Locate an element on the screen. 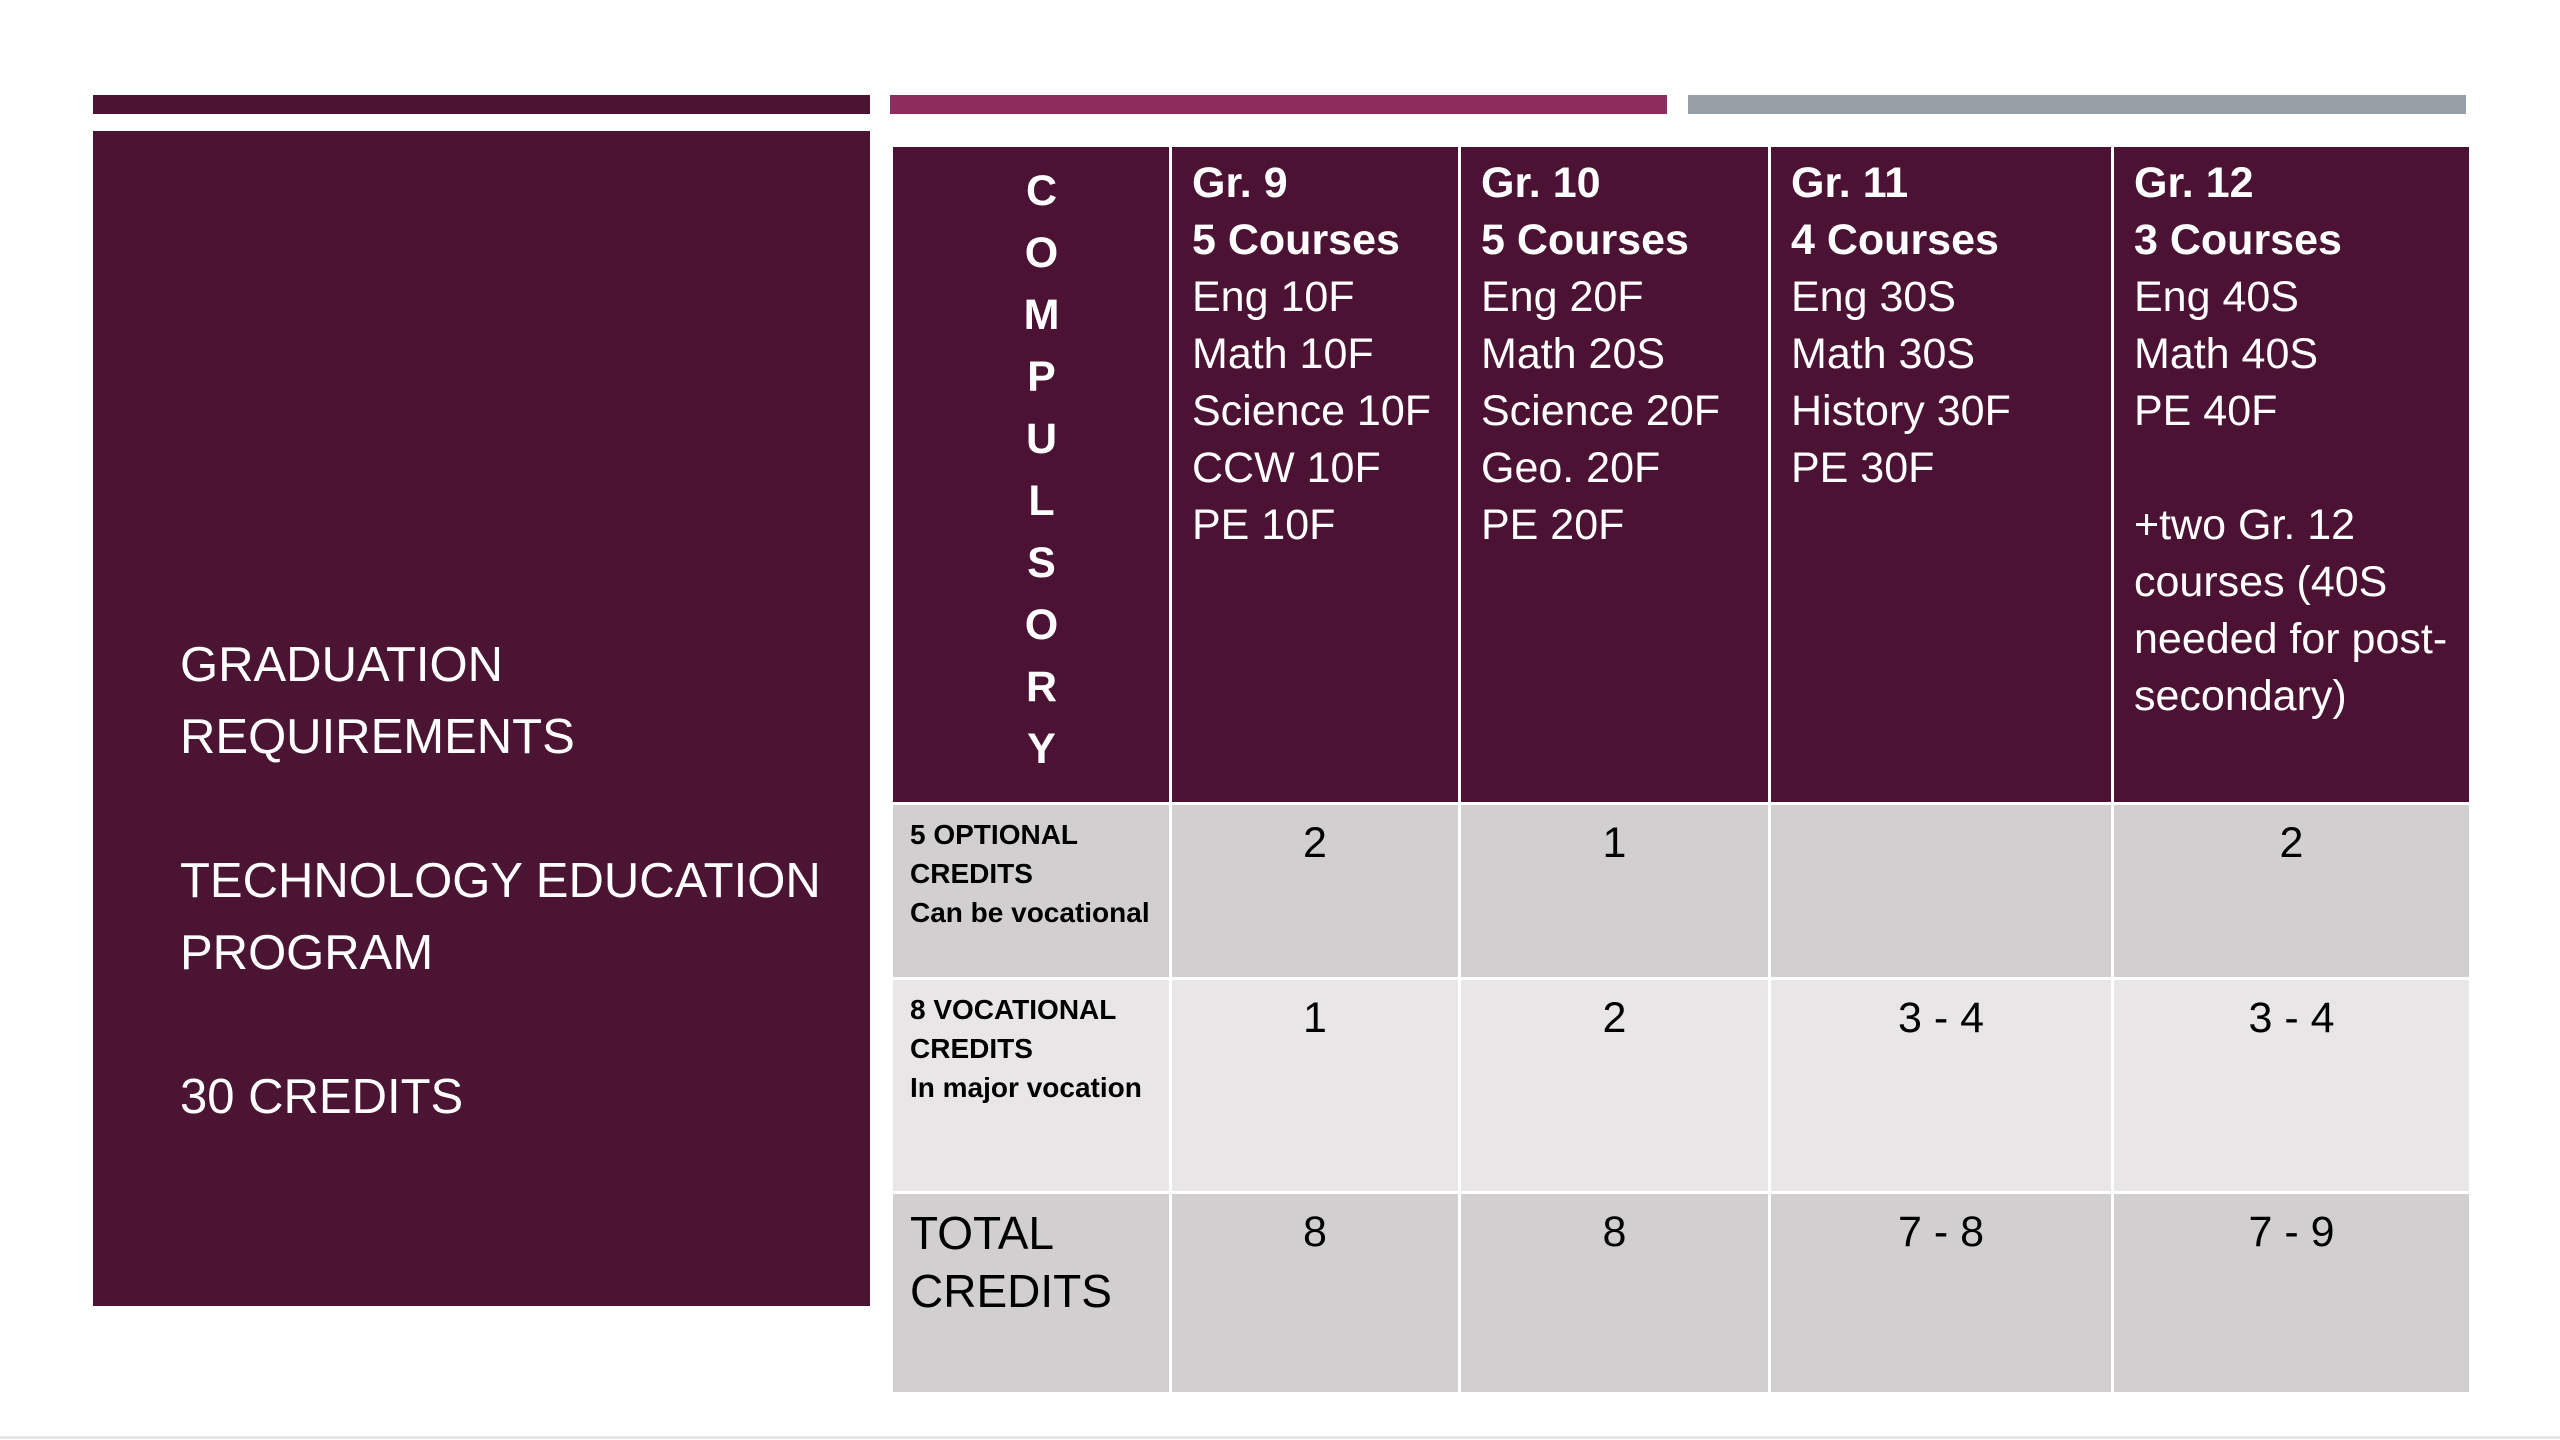  row-label: TOTAL CREDITS is located at coordinates (1031, 1293).